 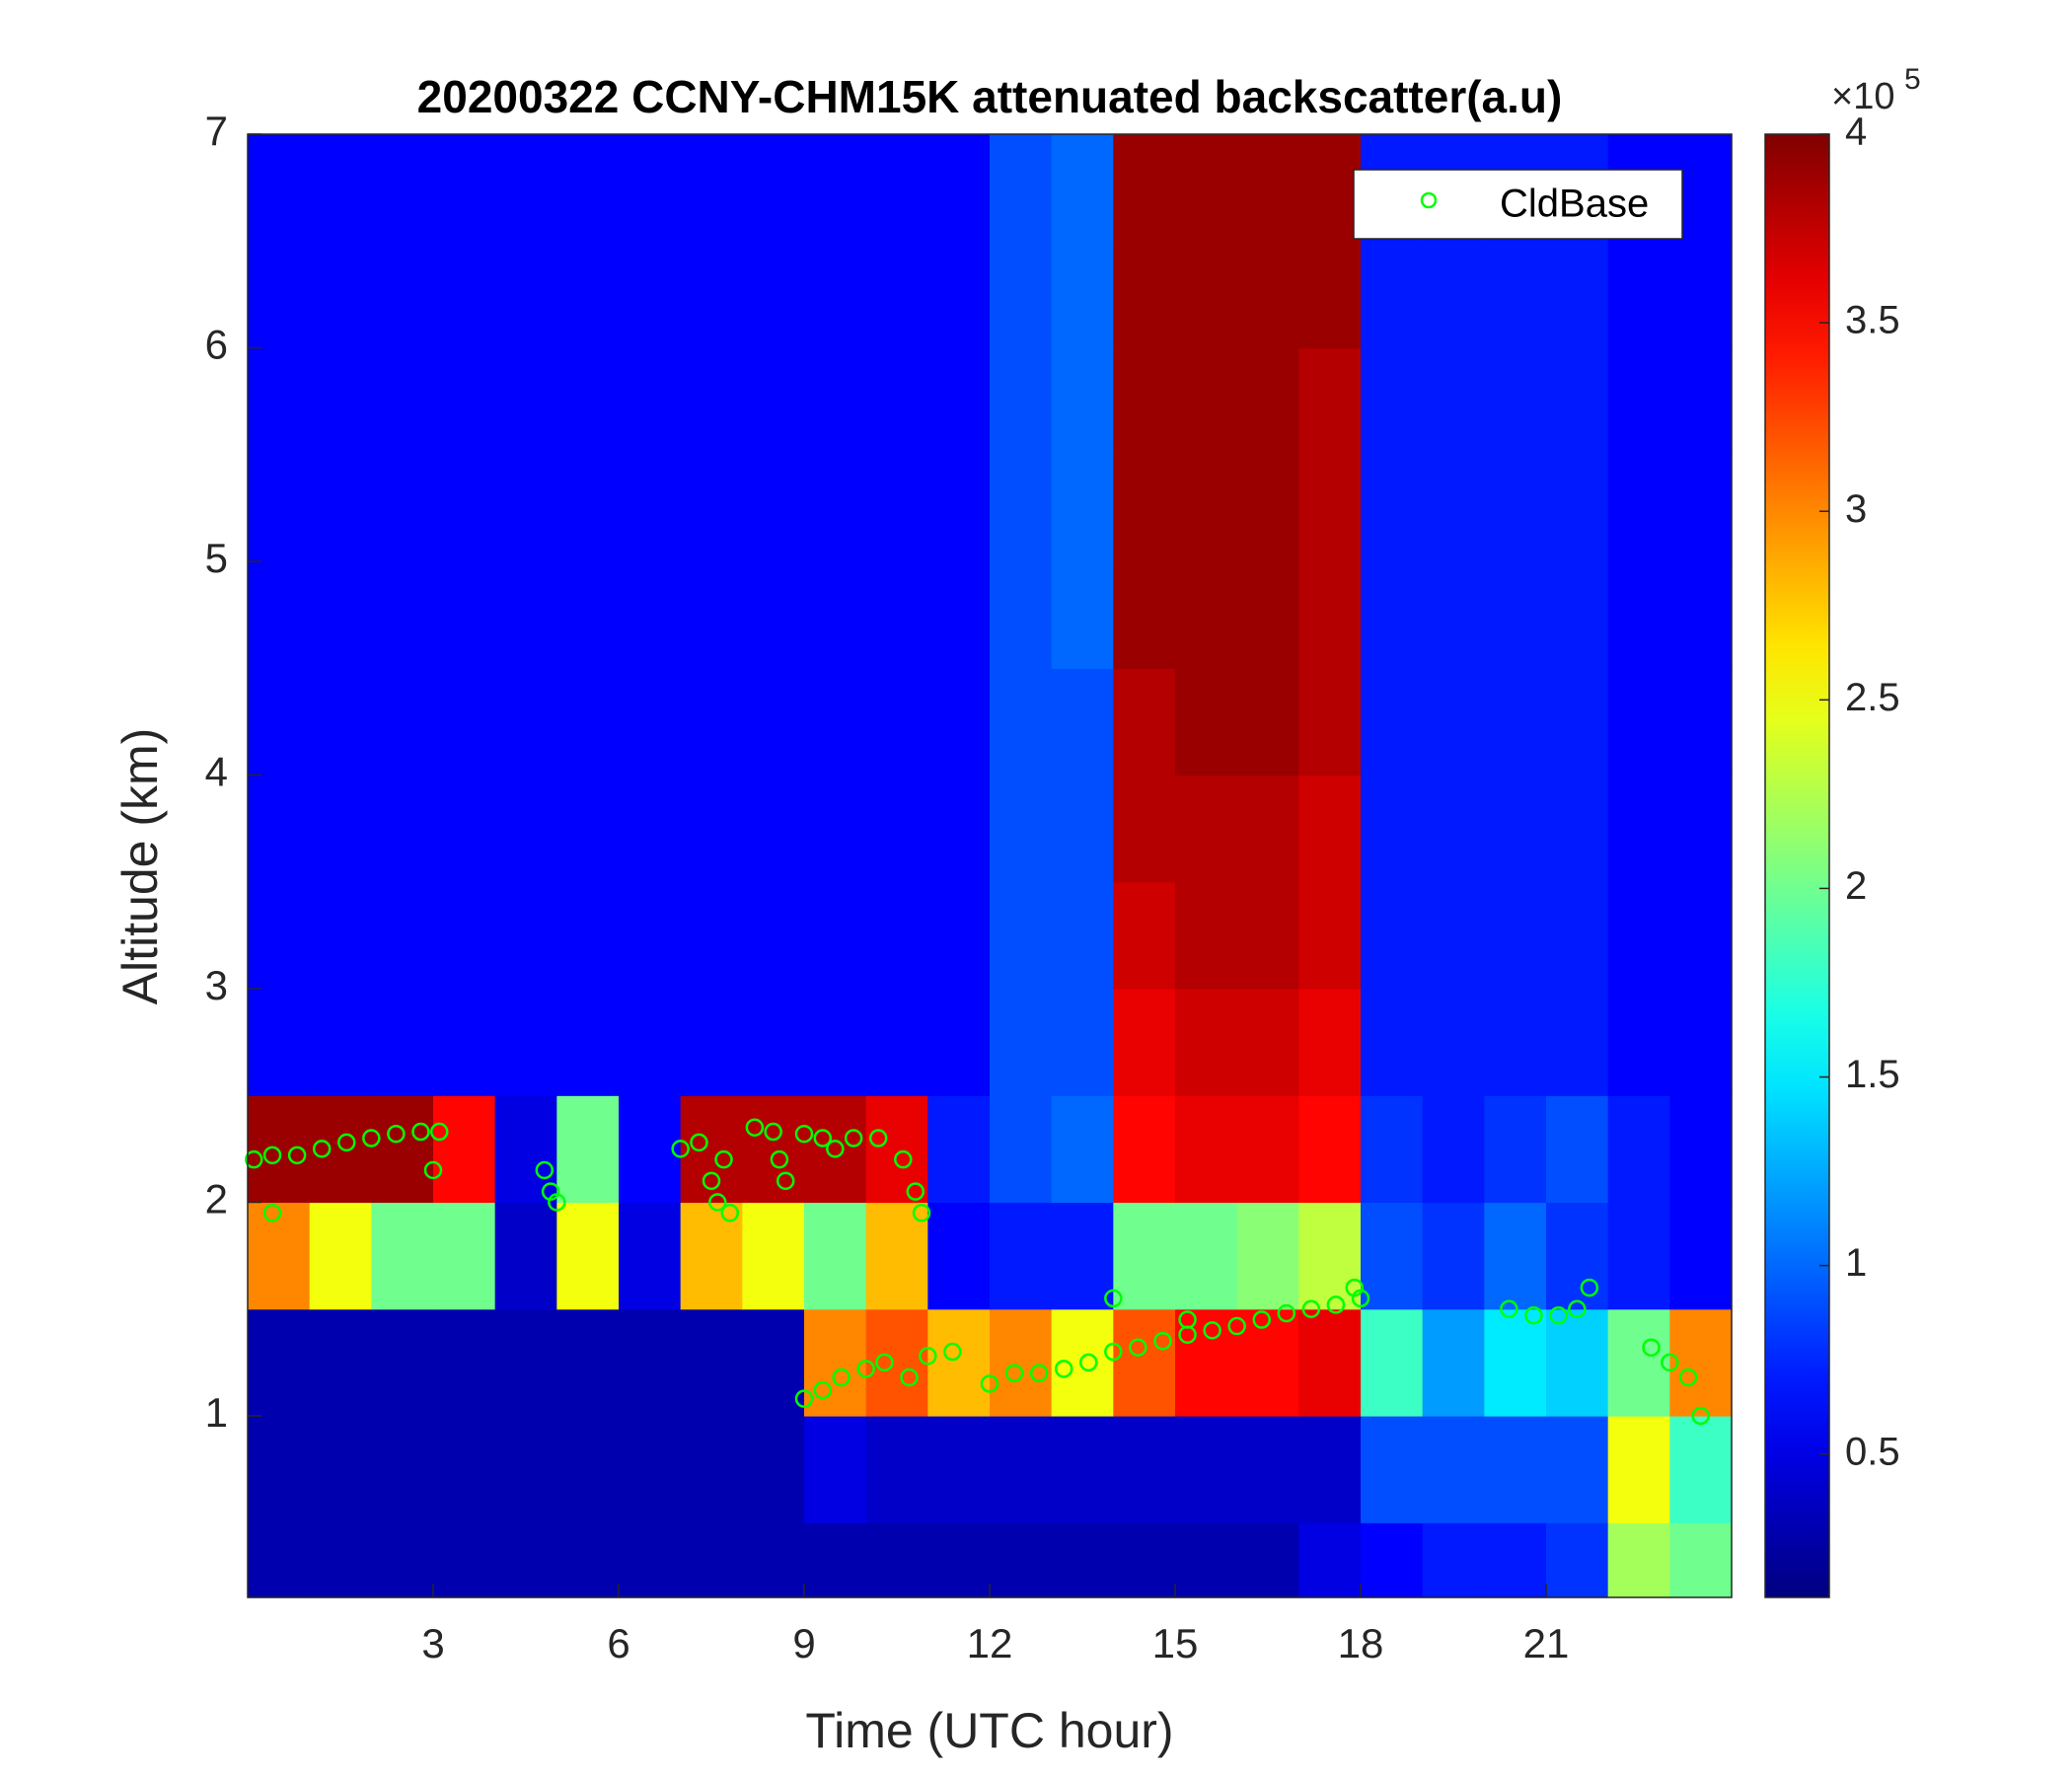 What do you see at coordinates (1873, 698) in the screenshot?
I see `colorbar-tick-label: 2.5` at bounding box center [1873, 698].